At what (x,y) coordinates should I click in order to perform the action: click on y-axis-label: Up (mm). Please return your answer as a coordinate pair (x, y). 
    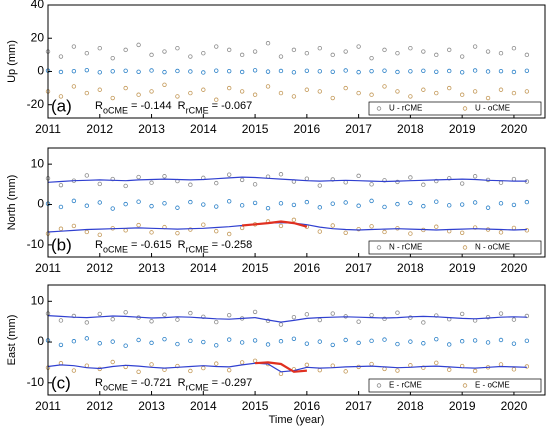
    Looking at the image, I should click on (12, 61).